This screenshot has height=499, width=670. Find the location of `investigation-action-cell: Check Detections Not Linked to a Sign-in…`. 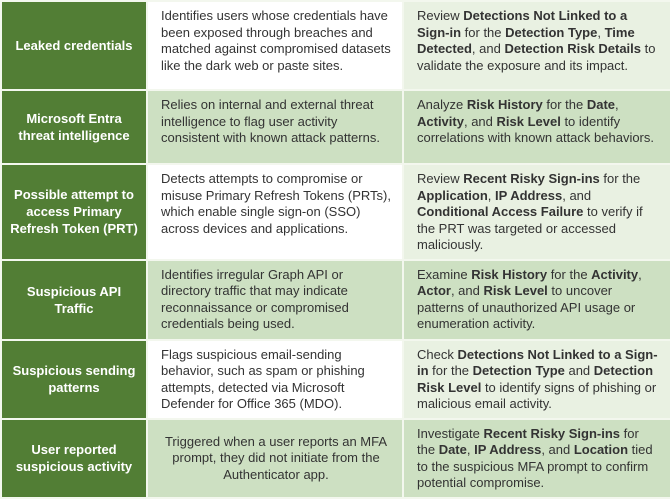

investigation-action-cell: Check Detections Not Linked to a Sign-in… is located at coordinates (536, 379).